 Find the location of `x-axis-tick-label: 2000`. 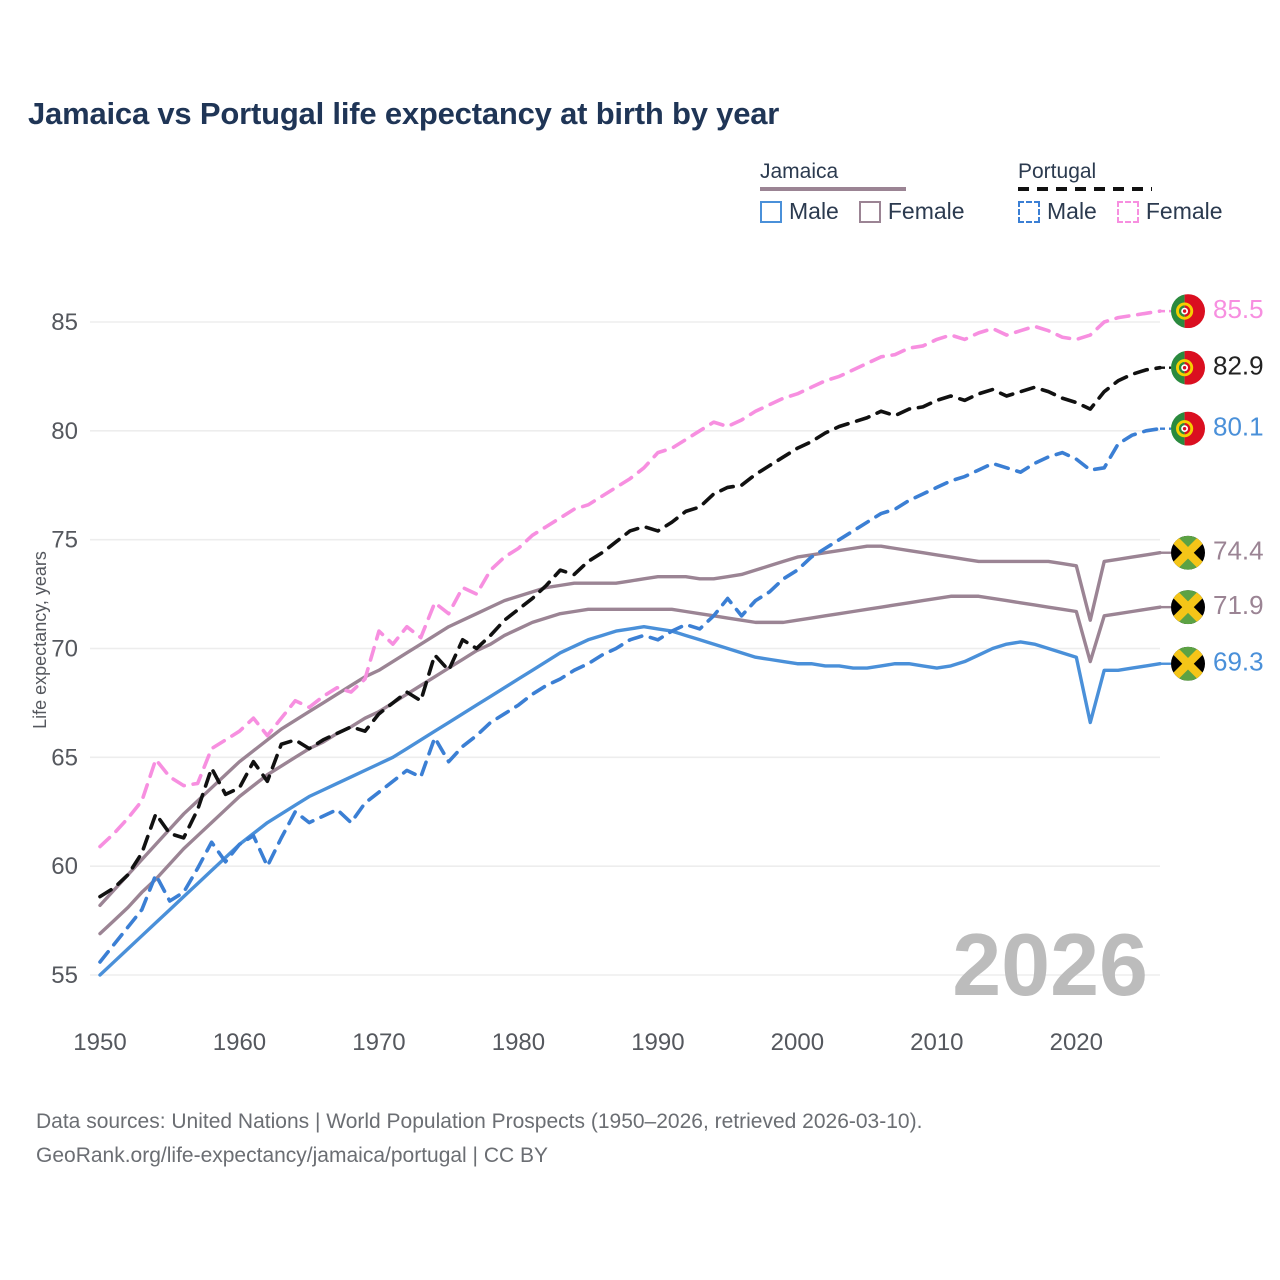

x-axis-tick-label: 2000 is located at coordinates (797, 1042).